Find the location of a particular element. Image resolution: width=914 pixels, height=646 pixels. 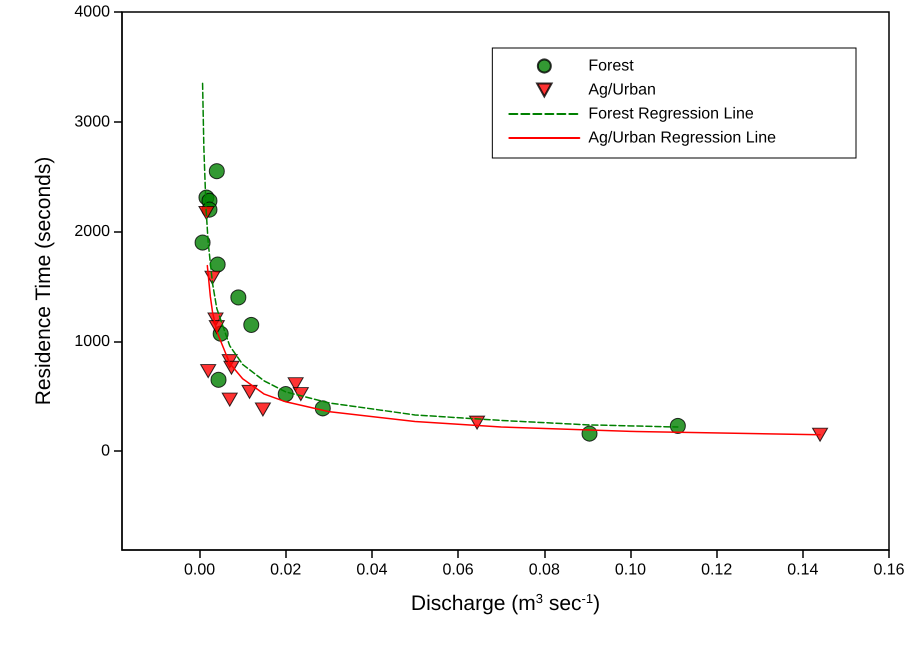

legend-label: Forest Regression Line is located at coordinates (671, 114).